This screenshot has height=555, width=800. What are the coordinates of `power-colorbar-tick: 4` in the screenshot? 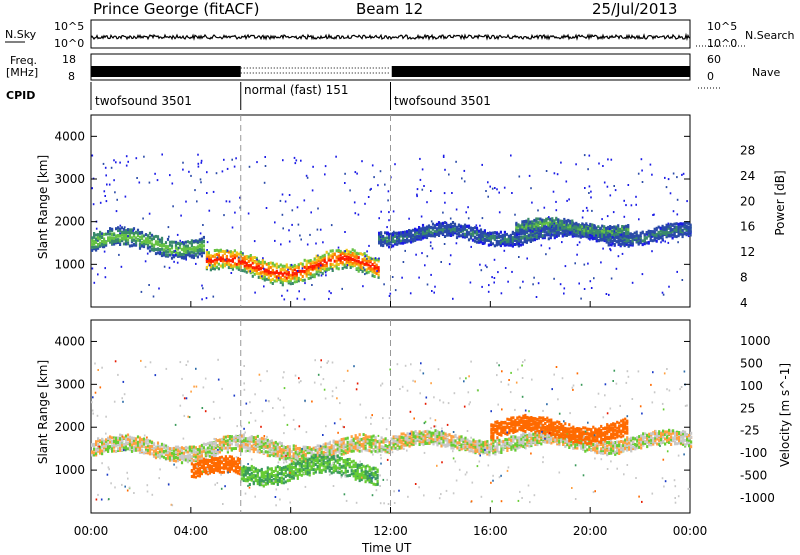 It's located at (744, 303).